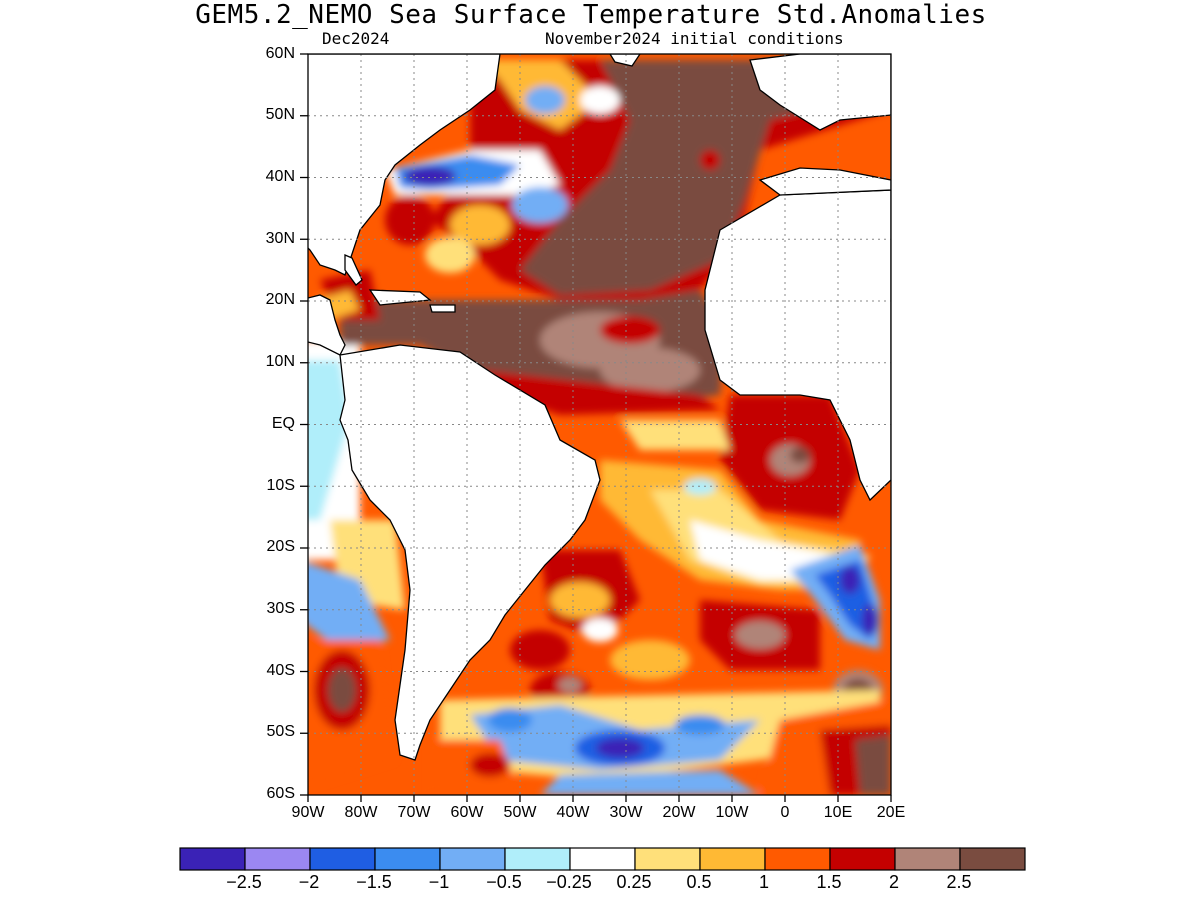  I want to click on legend-label: 0.5, so click(699, 882).